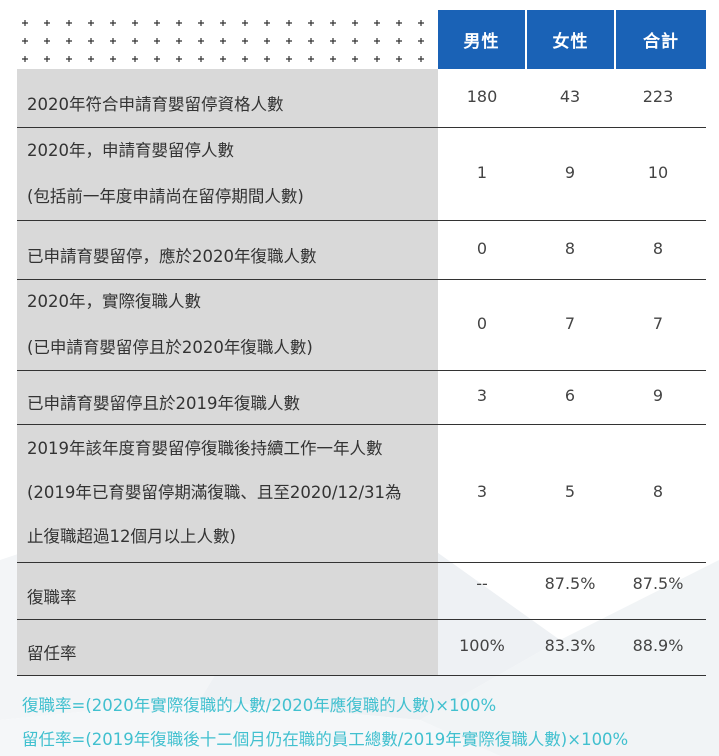 The image size is (719, 756). I want to click on table-row: 留任率 100% 83.3% 88.9%, so click(361, 647).